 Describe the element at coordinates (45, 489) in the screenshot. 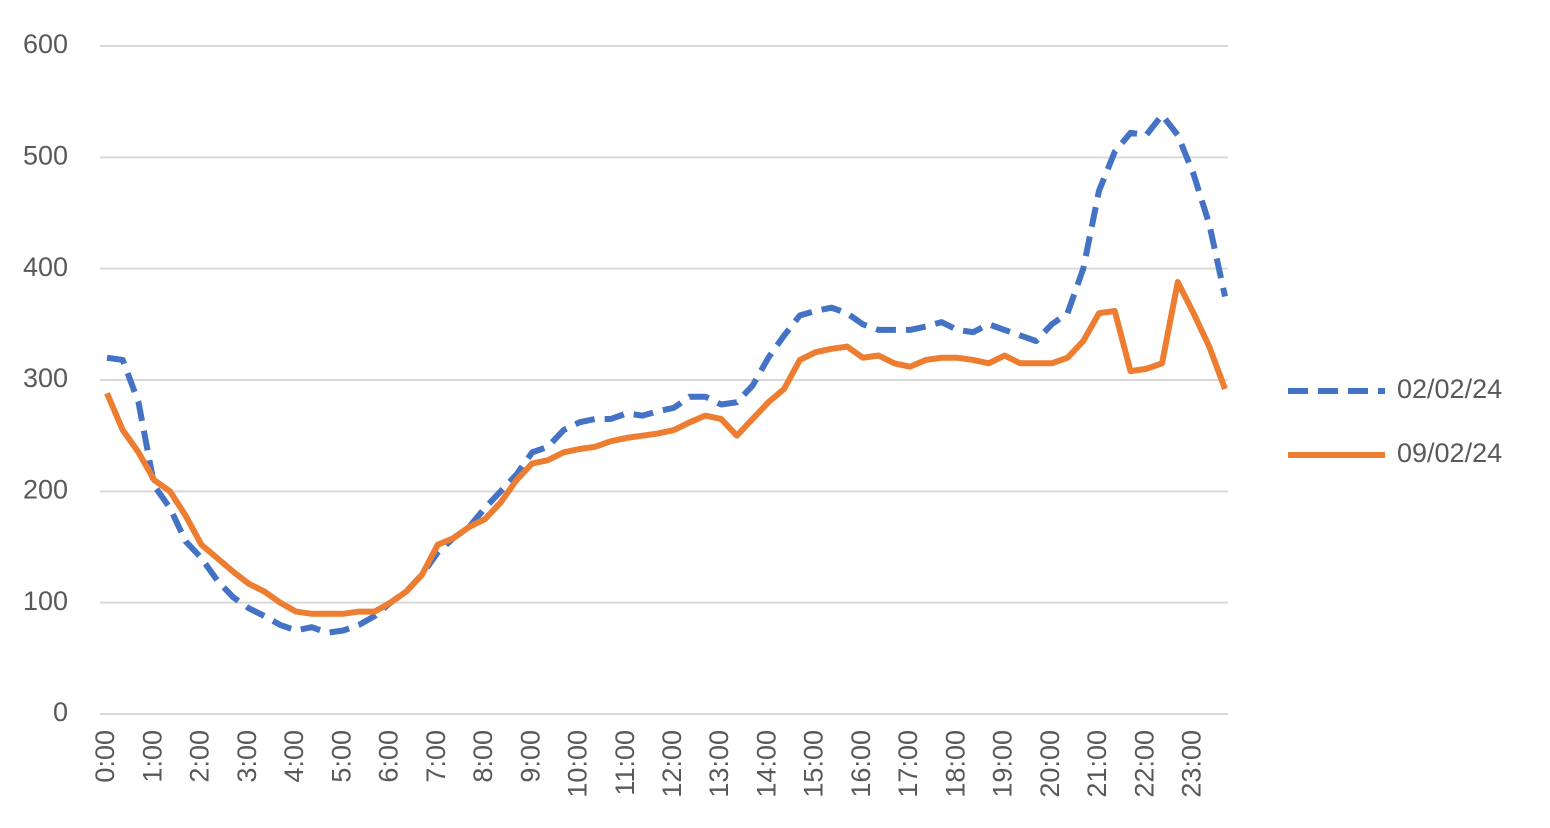

I see `y-tick-label: 200` at that location.